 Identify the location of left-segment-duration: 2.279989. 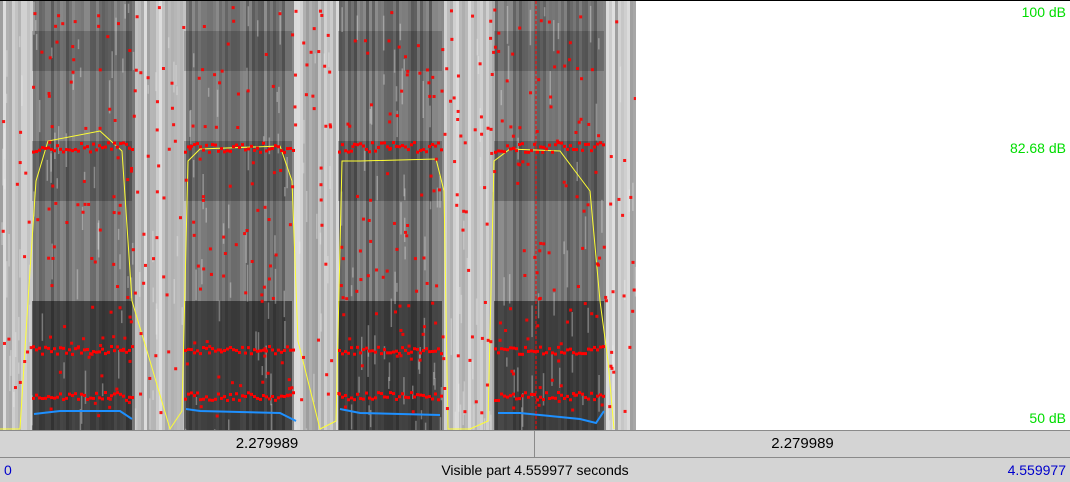
(267, 444).